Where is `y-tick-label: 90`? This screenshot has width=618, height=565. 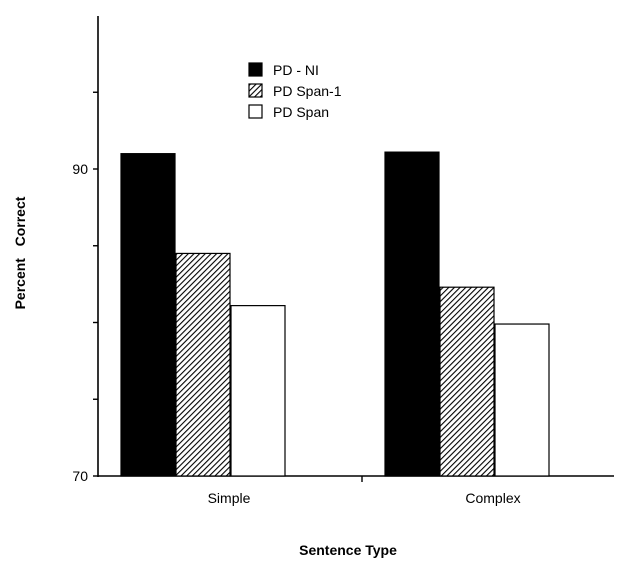
y-tick-label: 90 is located at coordinates (80, 169).